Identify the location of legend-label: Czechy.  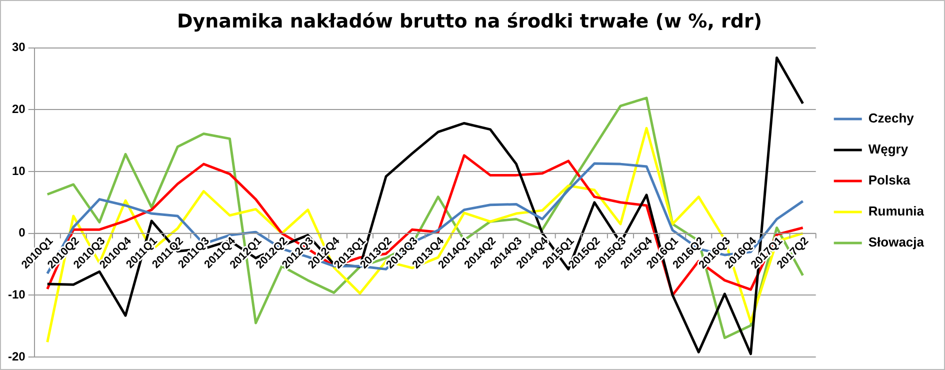
(891, 118).